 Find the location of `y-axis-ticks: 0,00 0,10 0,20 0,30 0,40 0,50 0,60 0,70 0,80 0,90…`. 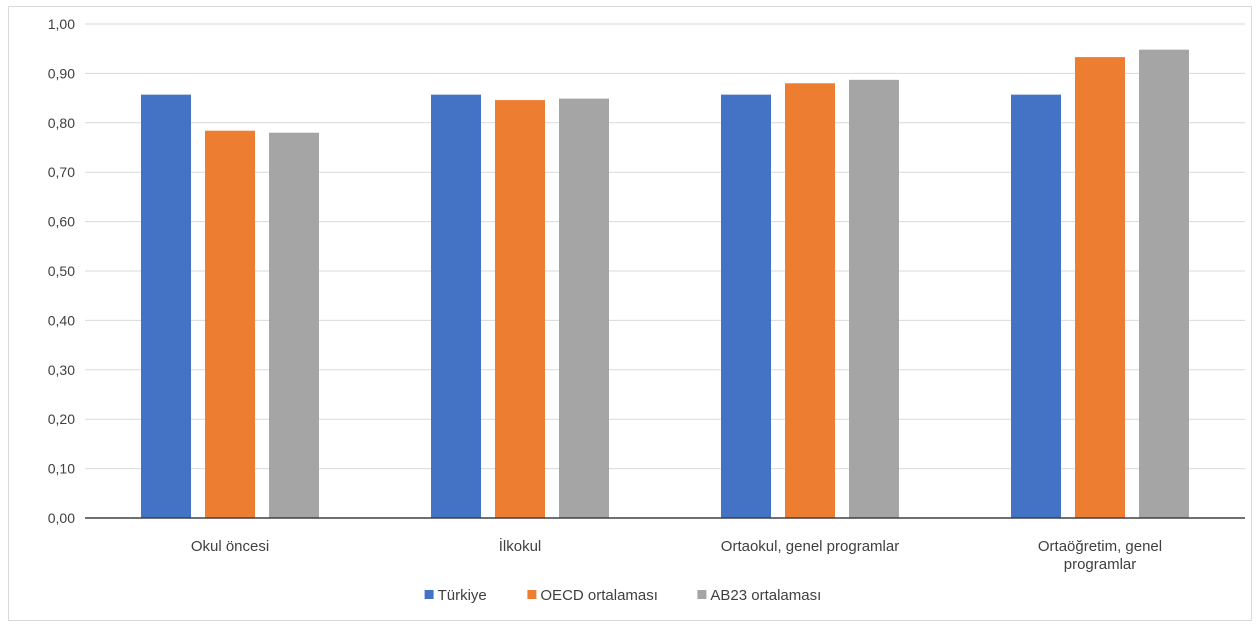

y-axis-ticks: 0,00 0,10 0,20 0,30 0,40 0,50 0,60 0,70 0,80 0,90… is located at coordinates (61, 271).